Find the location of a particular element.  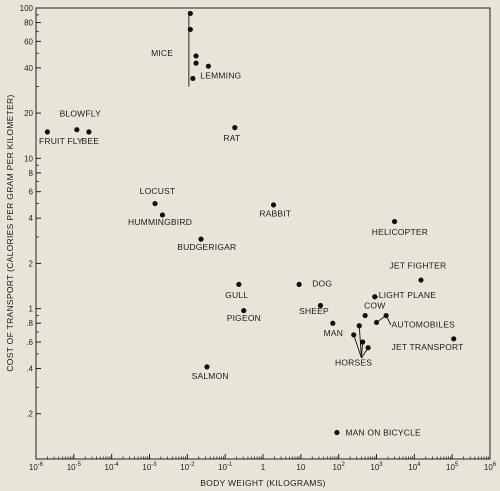

x-tick-label: 10³ is located at coordinates (376, 467).